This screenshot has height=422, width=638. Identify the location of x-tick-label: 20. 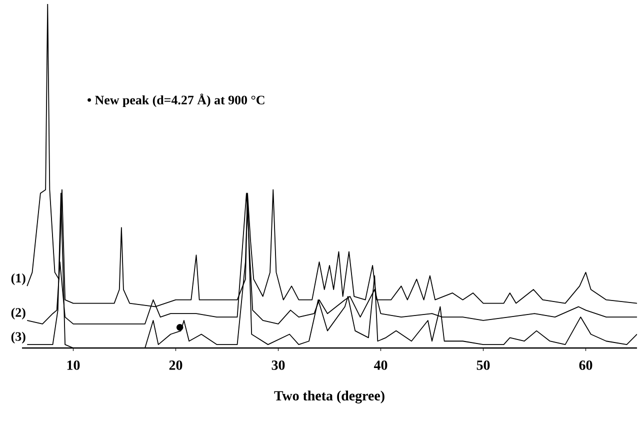
(175, 365).